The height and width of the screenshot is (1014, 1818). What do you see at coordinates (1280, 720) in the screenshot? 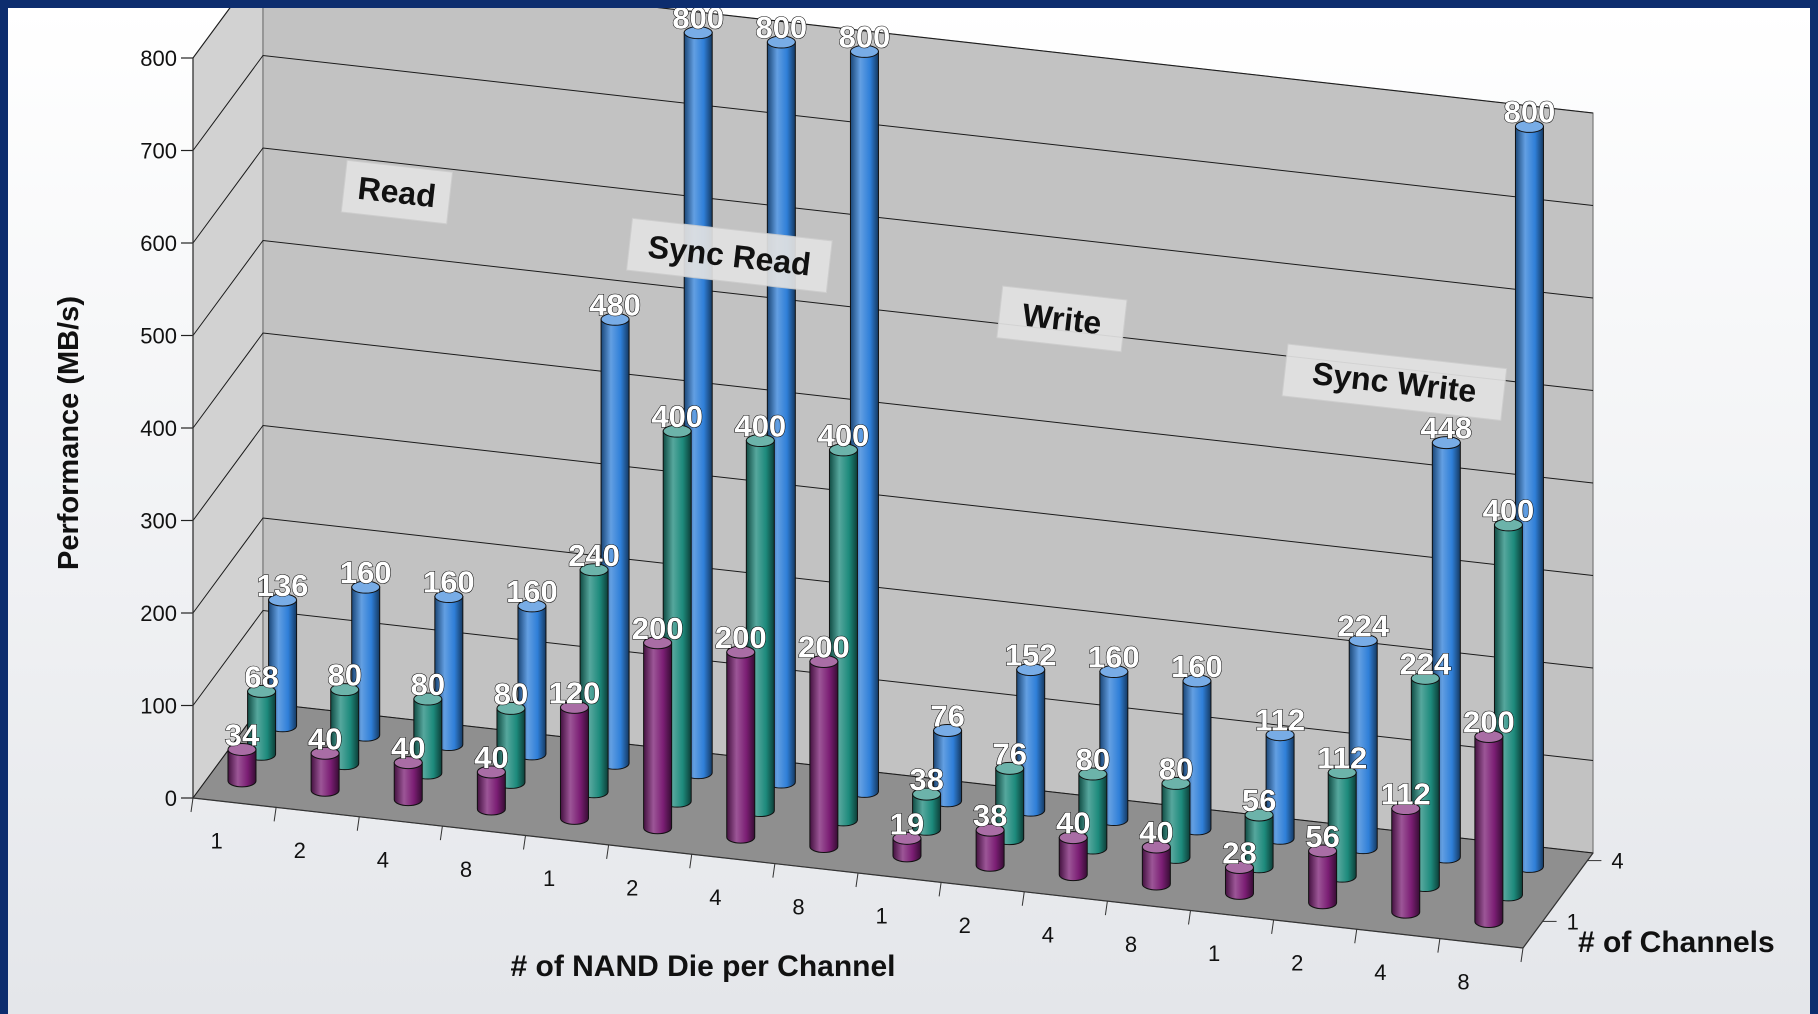
I see `data-label: 112` at bounding box center [1280, 720].